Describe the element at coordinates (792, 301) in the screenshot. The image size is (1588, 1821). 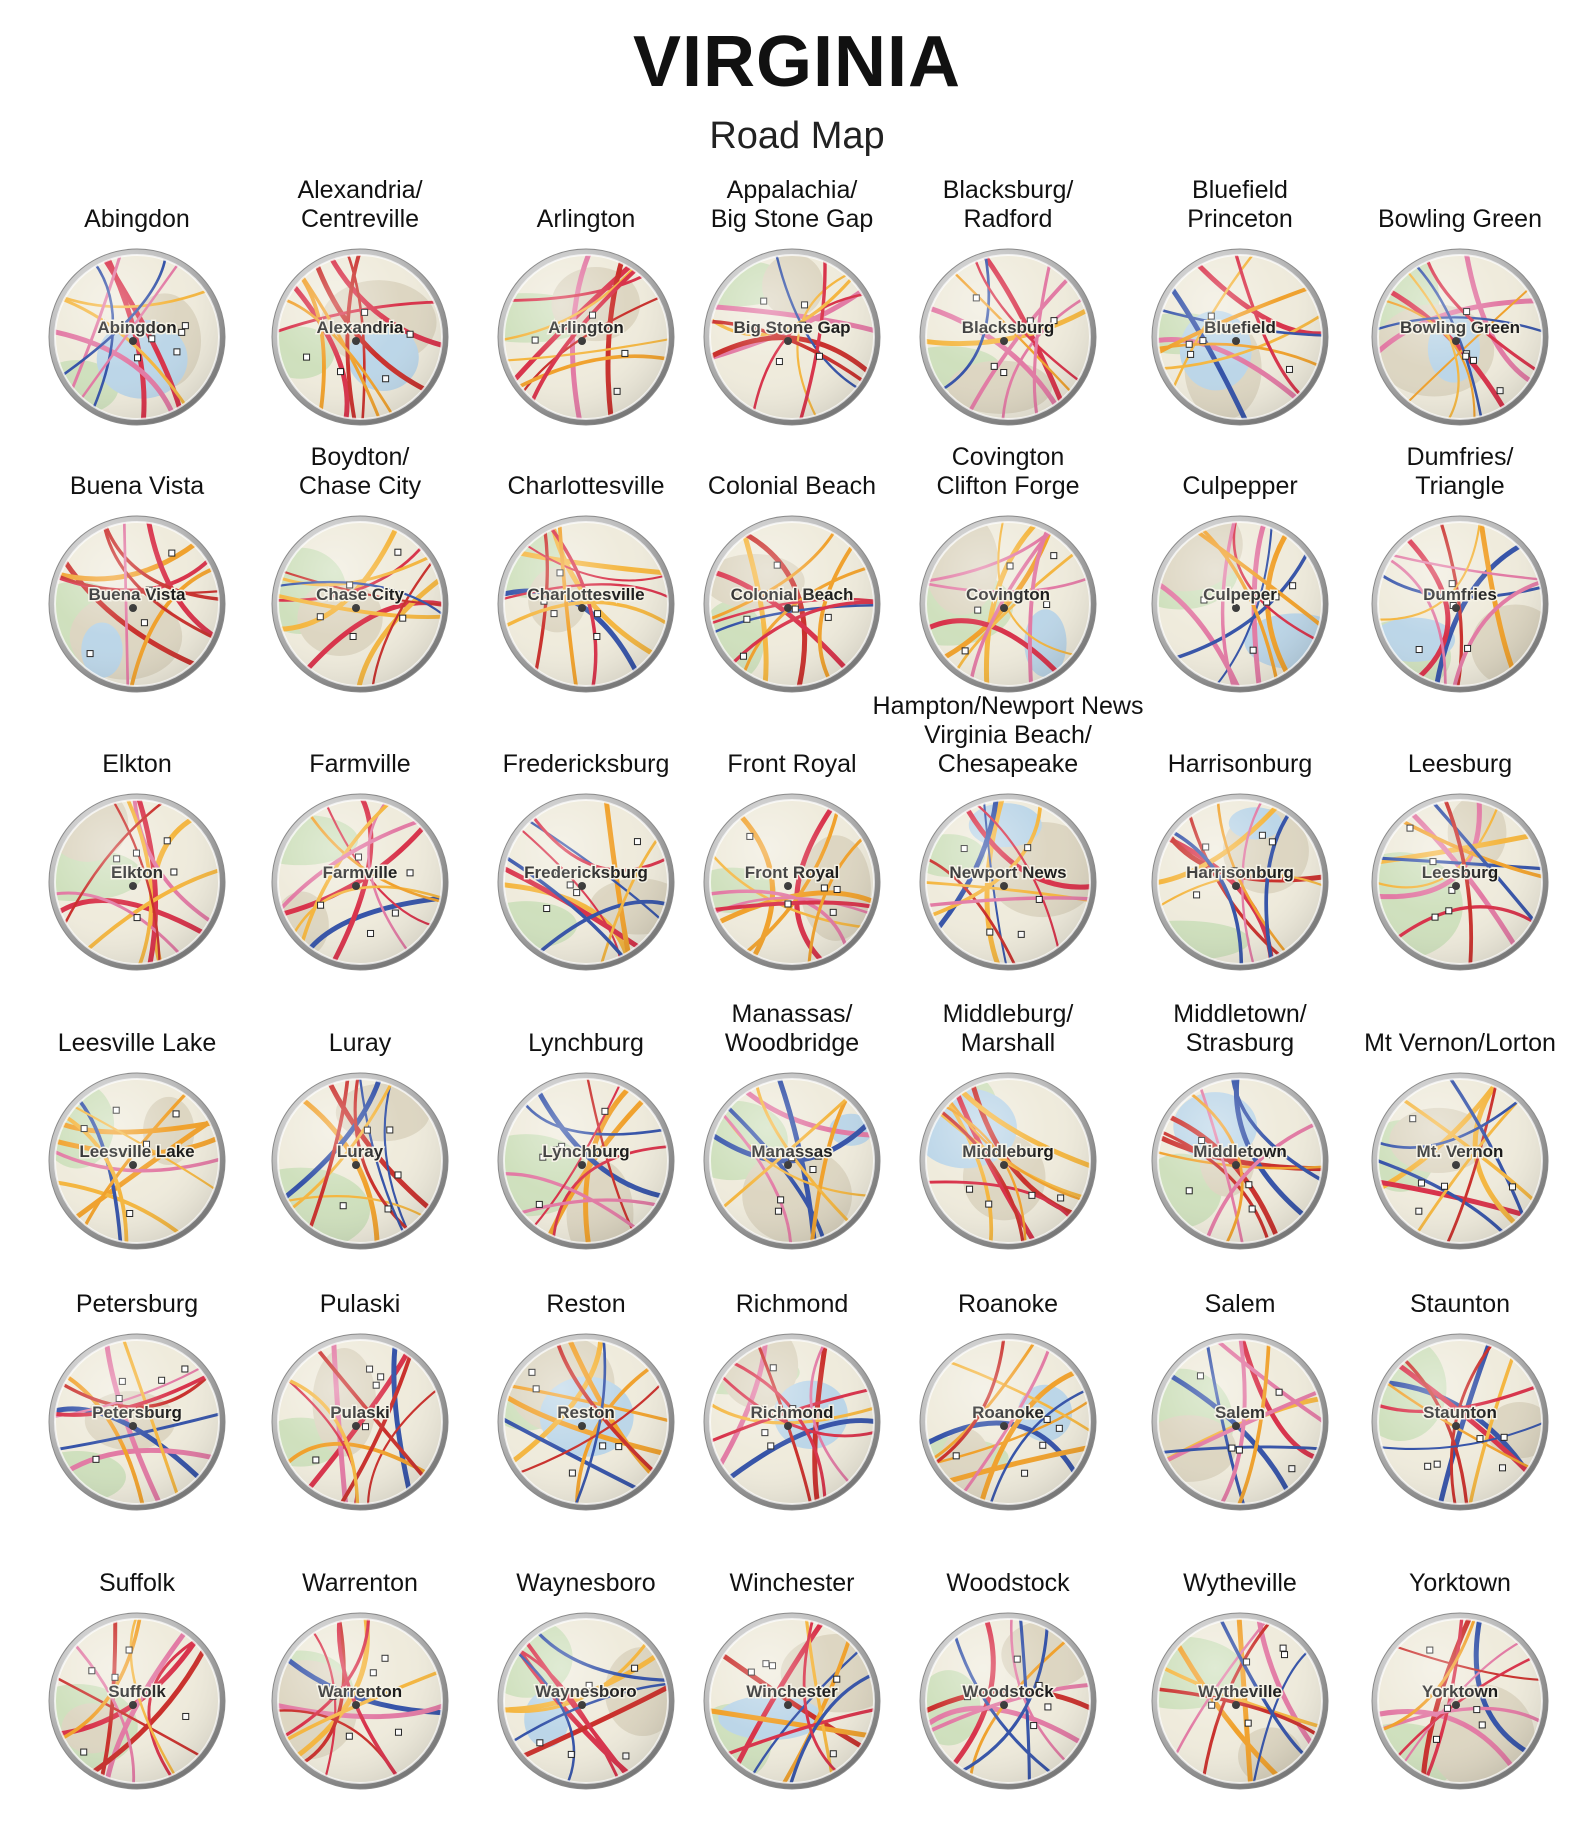
I see `map-button: Appalachia/Big Stone GapBig Stone Gap` at that location.